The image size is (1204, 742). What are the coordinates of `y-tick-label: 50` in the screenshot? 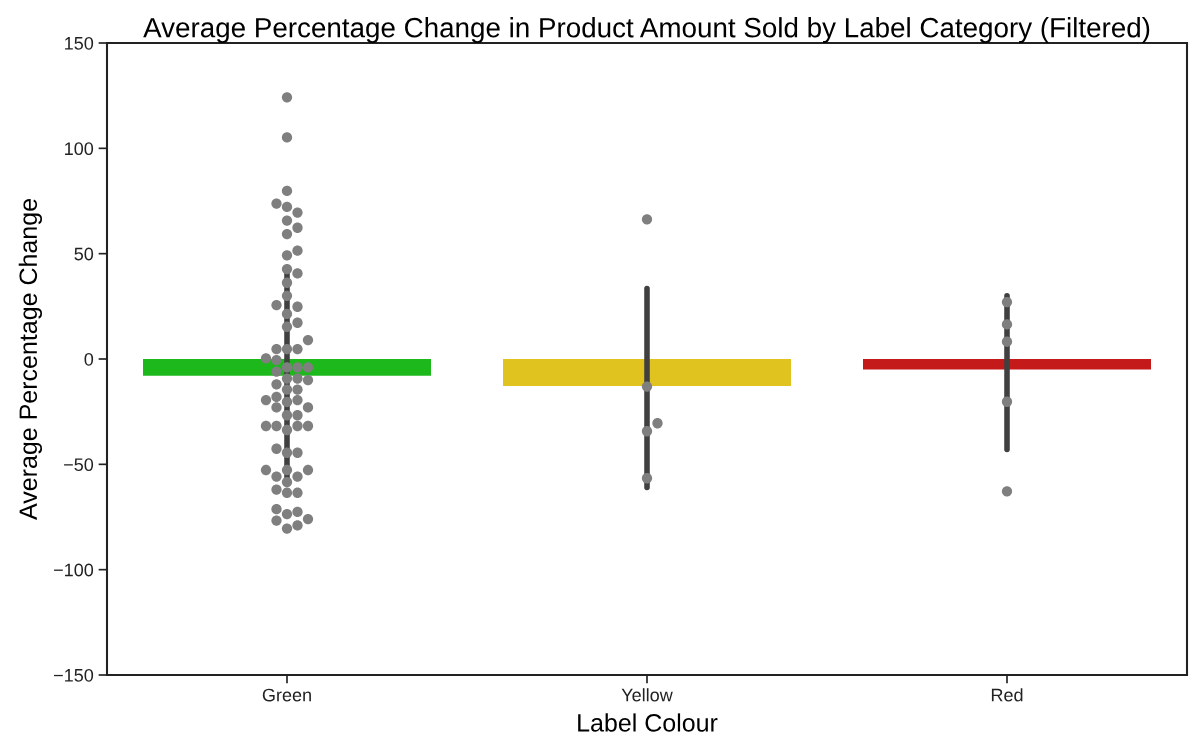 It's located at (84, 254).